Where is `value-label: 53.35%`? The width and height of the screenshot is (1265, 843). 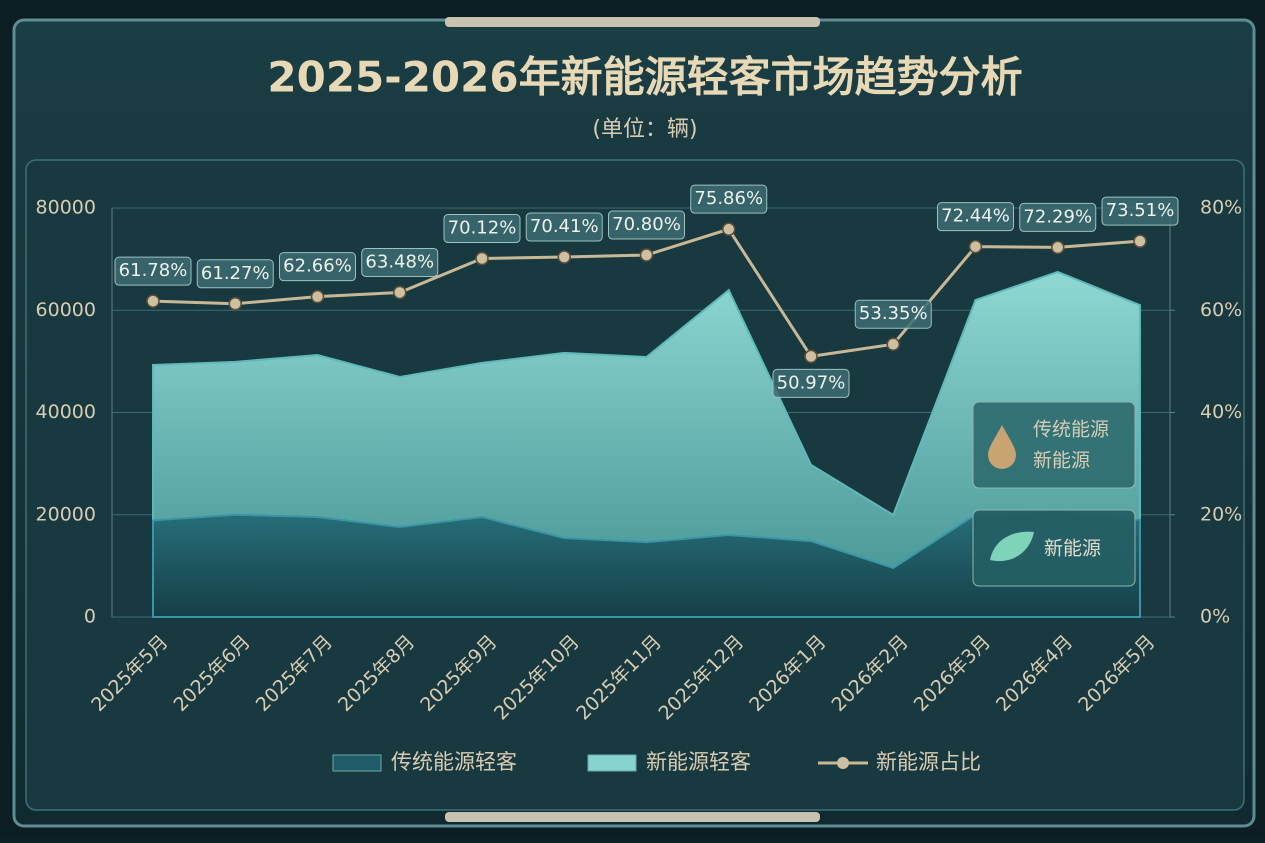 value-label: 53.35% is located at coordinates (893, 313).